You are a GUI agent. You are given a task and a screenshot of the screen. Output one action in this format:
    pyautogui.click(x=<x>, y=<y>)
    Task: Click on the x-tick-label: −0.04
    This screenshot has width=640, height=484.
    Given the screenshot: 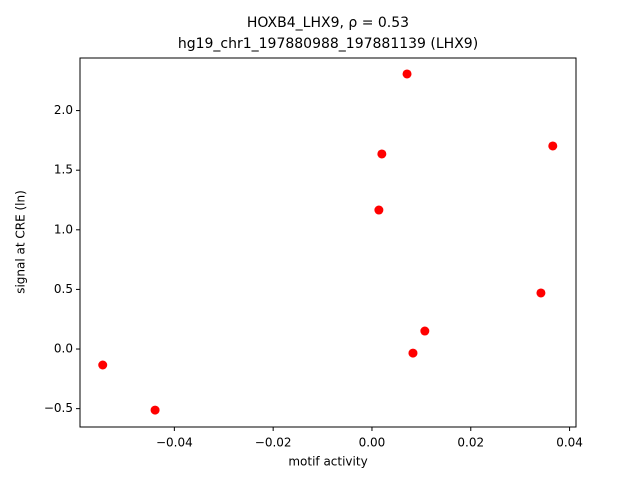 What is the action you would take?
    pyautogui.click(x=174, y=443)
    